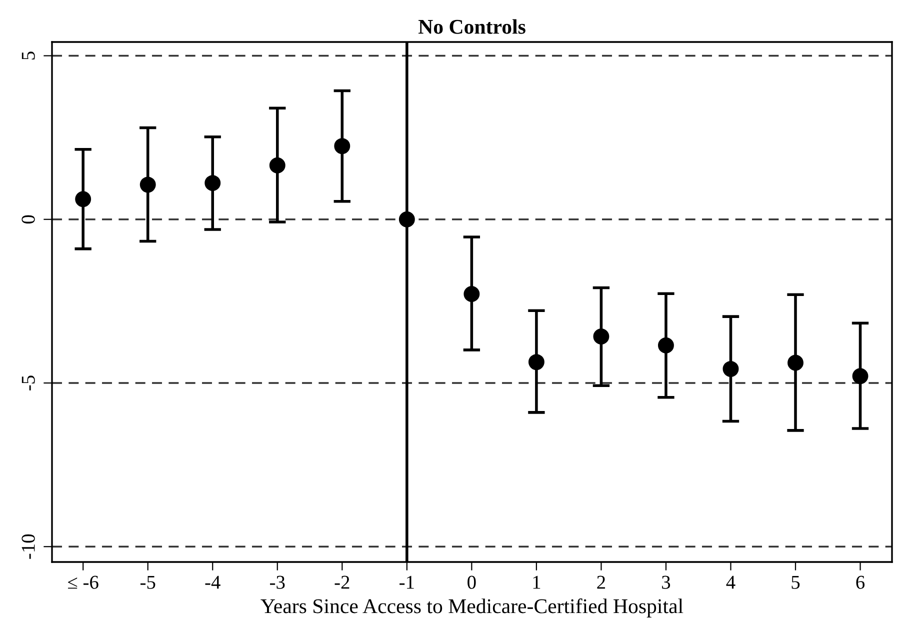  Describe the element at coordinates (28, 56) in the screenshot. I see `y-tick-label: 5` at that location.